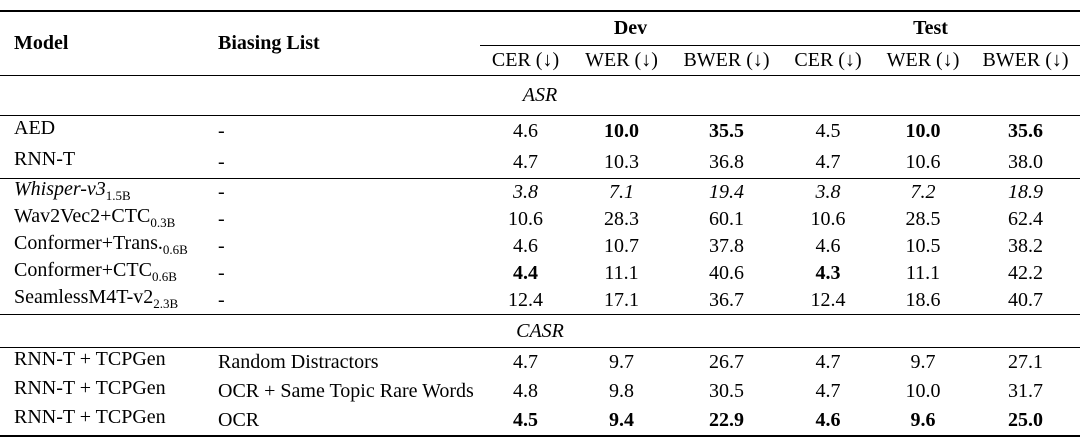  What do you see at coordinates (105, 219) in the screenshot?
I see `model-cell: Wav2Vec2+CTC0.3B` at bounding box center [105, 219].